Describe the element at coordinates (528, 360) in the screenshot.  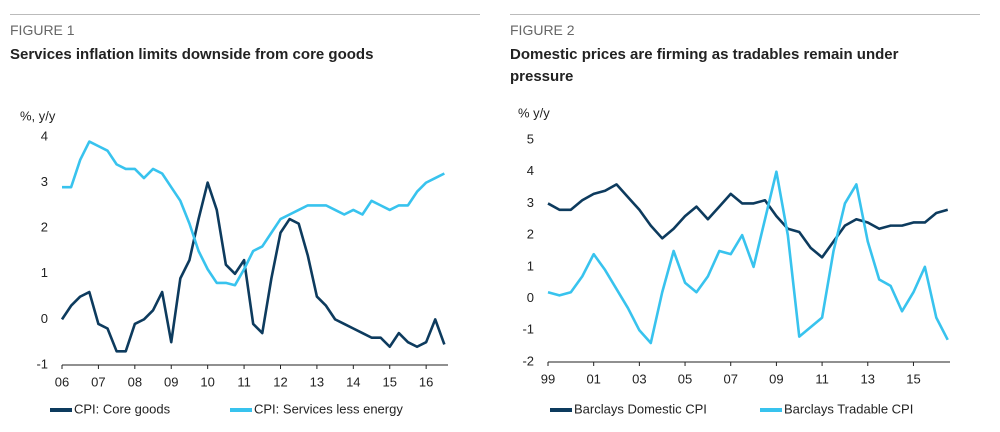
I see `y-tick-label: -2` at that location.